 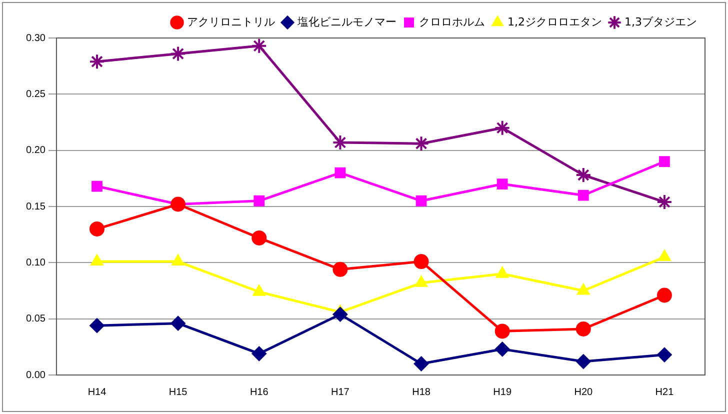 I want to click on y-tick-label: 0.00, so click(x=36, y=375).